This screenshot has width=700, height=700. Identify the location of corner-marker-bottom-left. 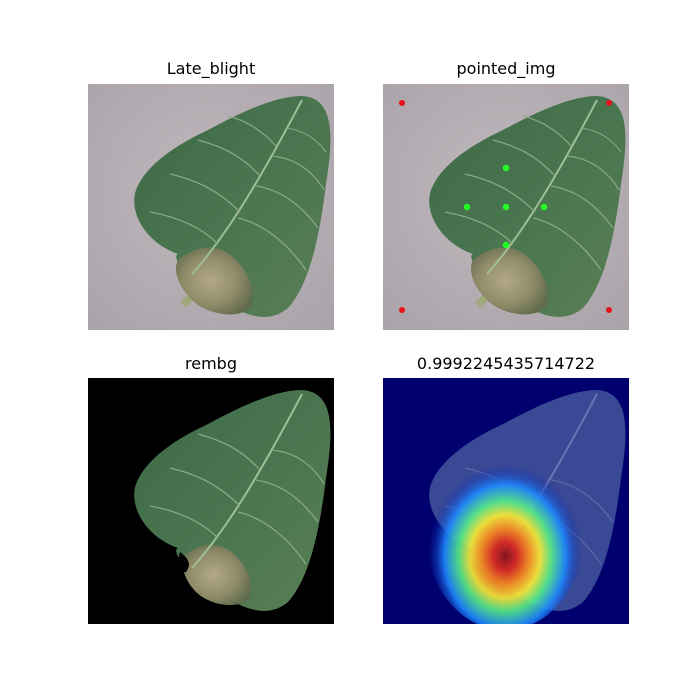
(402, 310).